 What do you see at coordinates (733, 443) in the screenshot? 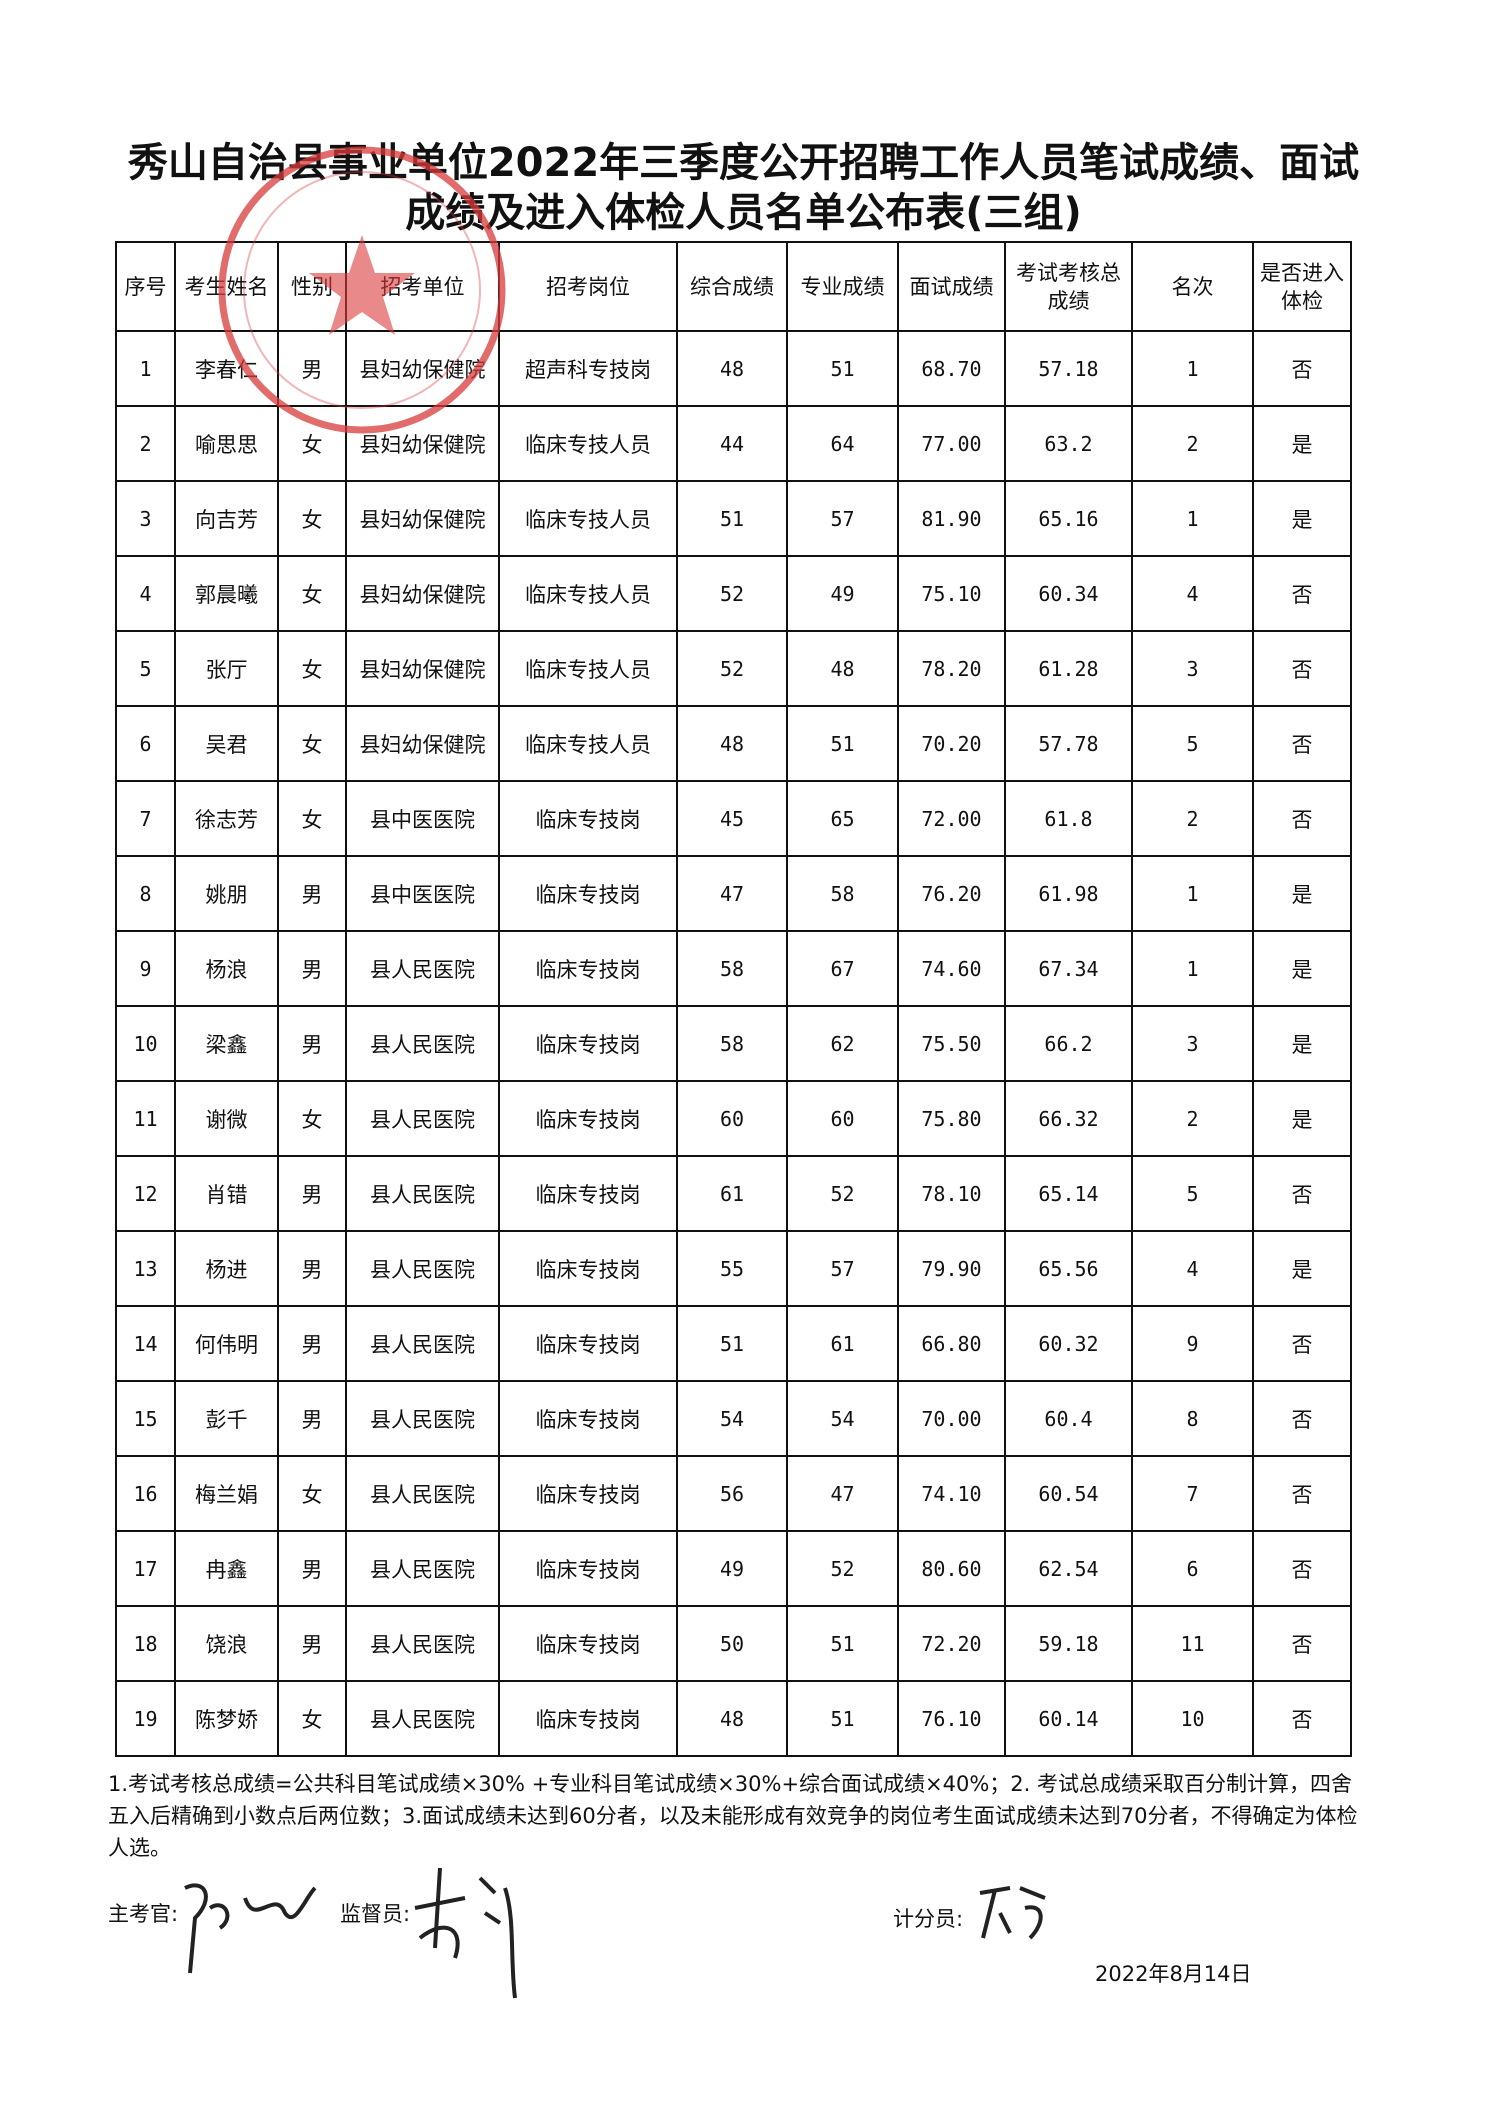
I see `table-row: 2 喻思思女县妇幼保健院 临床专技人员 44 64 77.00 63.2 2 是` at bounding box center [733, 443].